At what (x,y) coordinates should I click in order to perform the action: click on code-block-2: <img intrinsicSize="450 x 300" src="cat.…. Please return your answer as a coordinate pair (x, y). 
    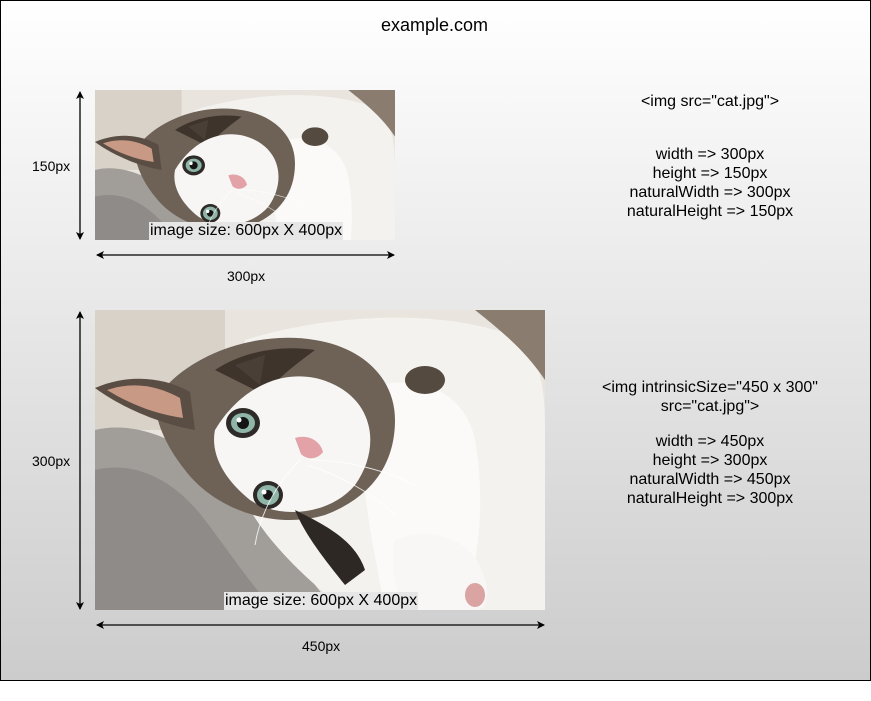
    Looking at the image, I should click on (710, 443).